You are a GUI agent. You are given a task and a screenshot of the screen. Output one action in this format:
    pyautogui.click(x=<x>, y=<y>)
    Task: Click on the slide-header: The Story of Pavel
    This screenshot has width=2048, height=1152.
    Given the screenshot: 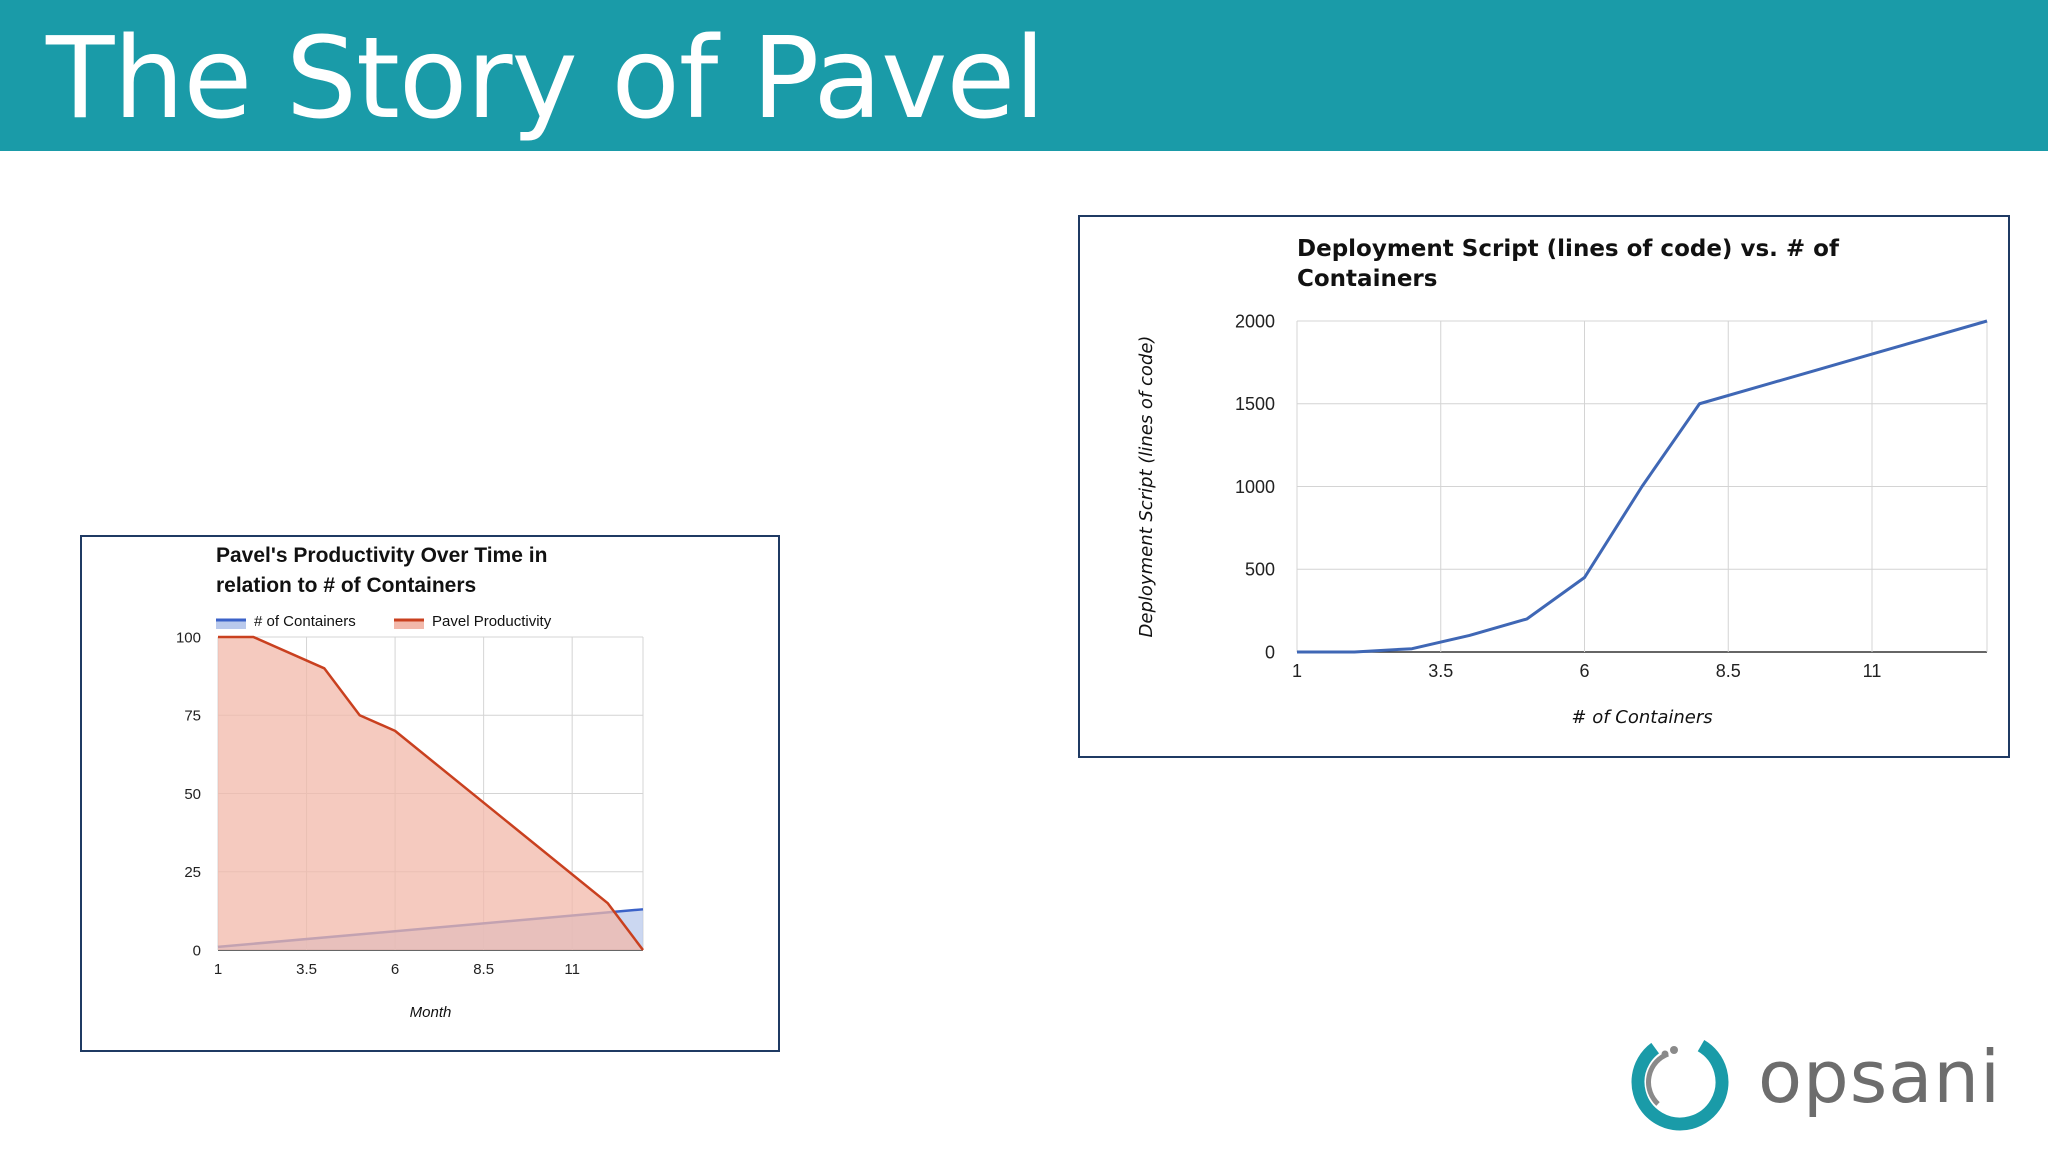 What is the action you would take?
    pyautogui.click(x=1024, y=75)
    